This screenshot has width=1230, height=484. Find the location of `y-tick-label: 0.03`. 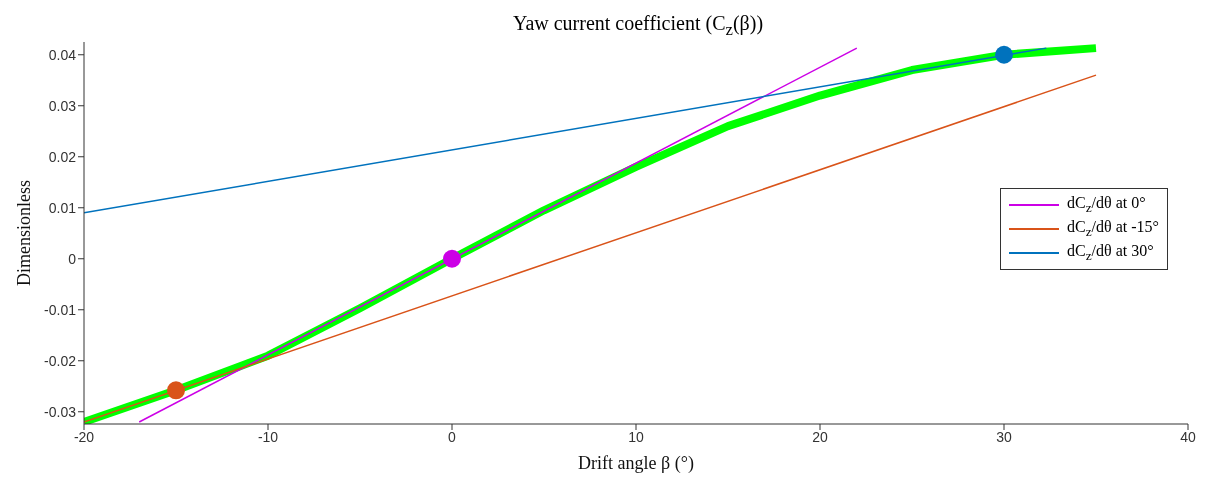

y-tick-label: 0.03 is located at coordinates (62, 105).